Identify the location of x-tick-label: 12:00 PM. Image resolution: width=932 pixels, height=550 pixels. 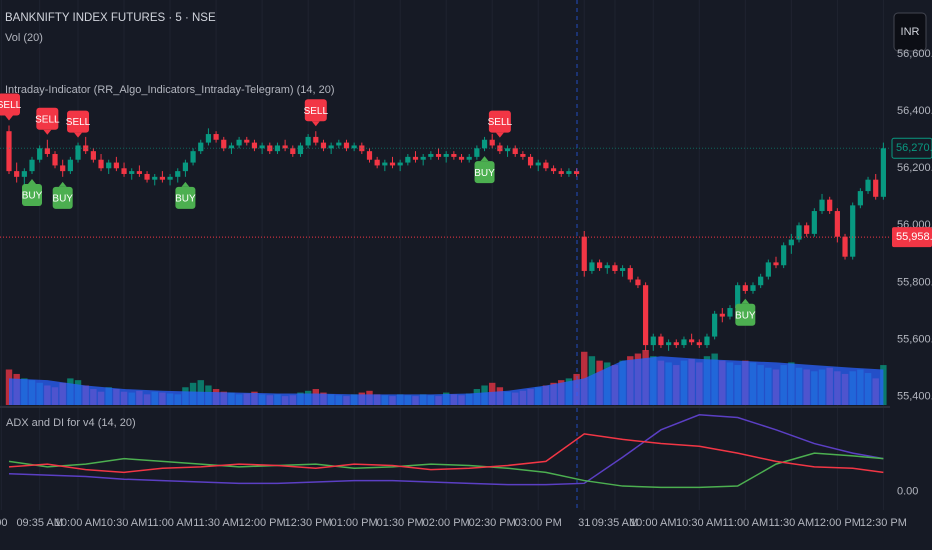
(262, 523).